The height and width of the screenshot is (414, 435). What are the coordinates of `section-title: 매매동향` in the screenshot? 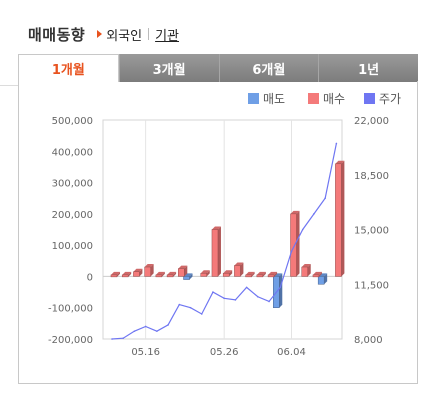 It's located at (57, 34).